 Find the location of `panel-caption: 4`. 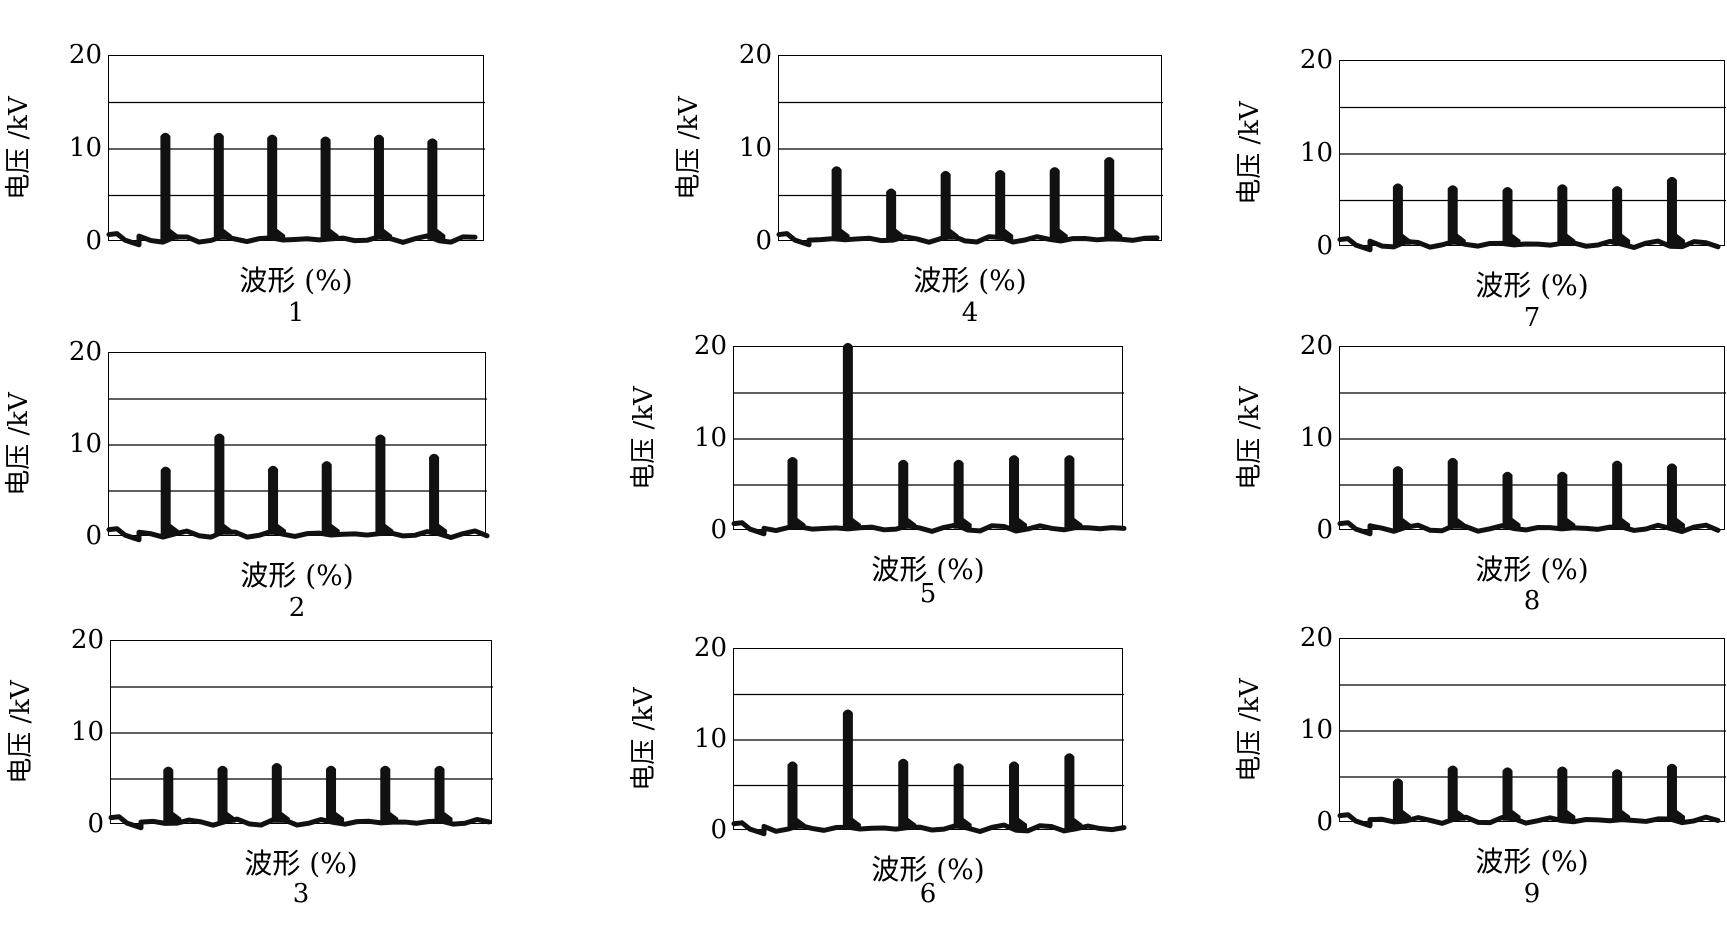

panel-caption: 4 is located at coordinates (970, 313).